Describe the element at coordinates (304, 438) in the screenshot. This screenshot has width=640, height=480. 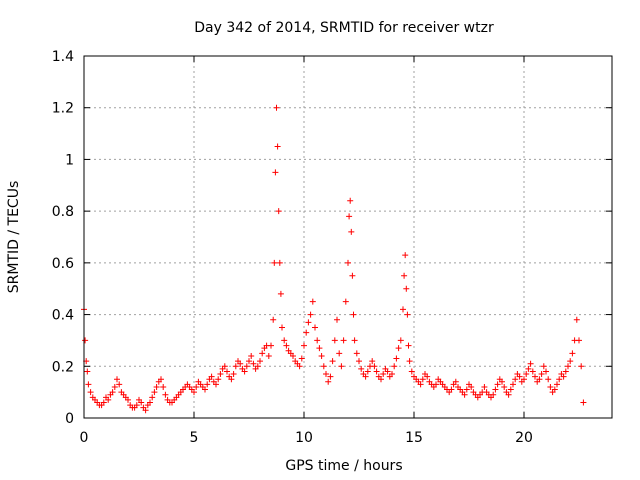
I see `x-tick-label: 10` at that location.